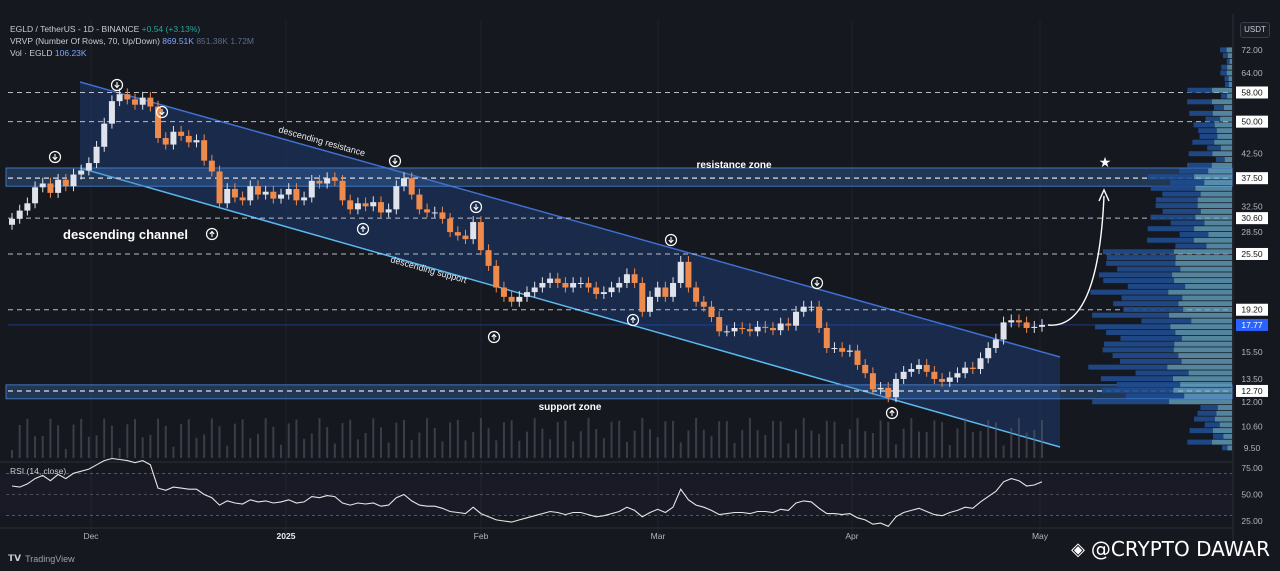 Image resolution: width=1280 pixels, height=571 pixels. Describe the element at coordinates (41, 558) in the screenshot. I see `tradingview-branding: 𝗧𝗩 TradingView` at that location.